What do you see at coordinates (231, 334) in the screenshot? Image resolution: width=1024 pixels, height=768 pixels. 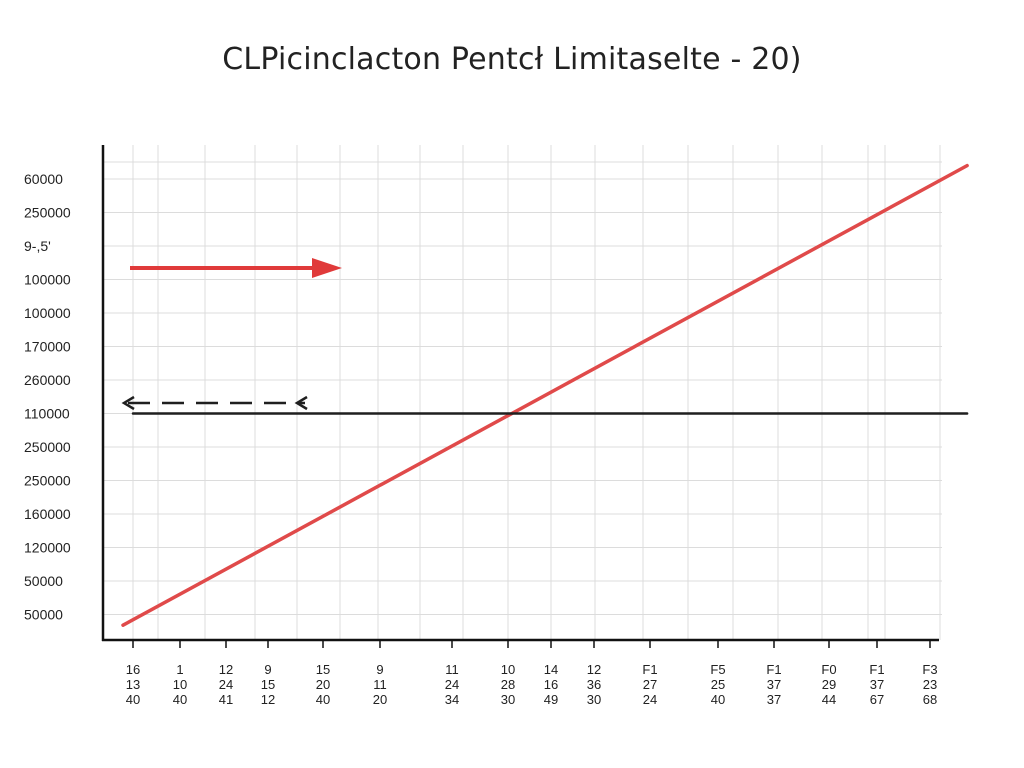 I see `annotation-layer` at bounding box center [231, 334].